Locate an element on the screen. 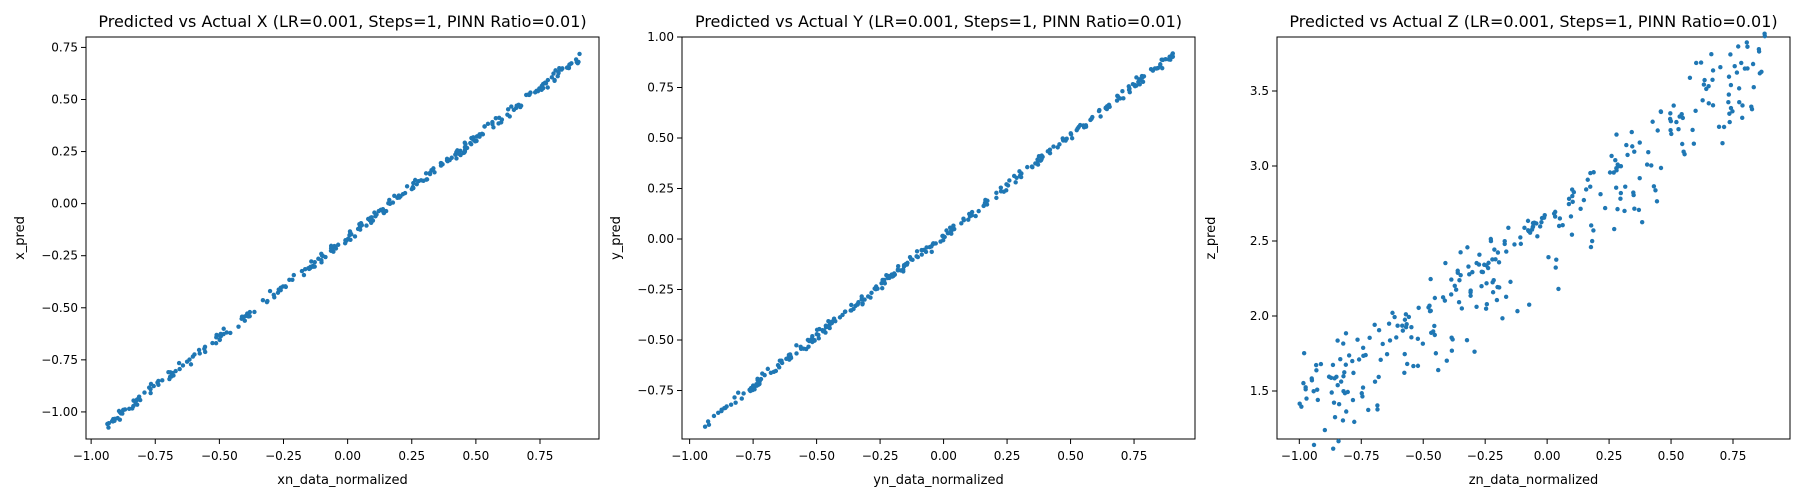 The width and height of the screenshot is (1800, 500). x-tick-label: −0.50 is located at coordinates (219, 456).